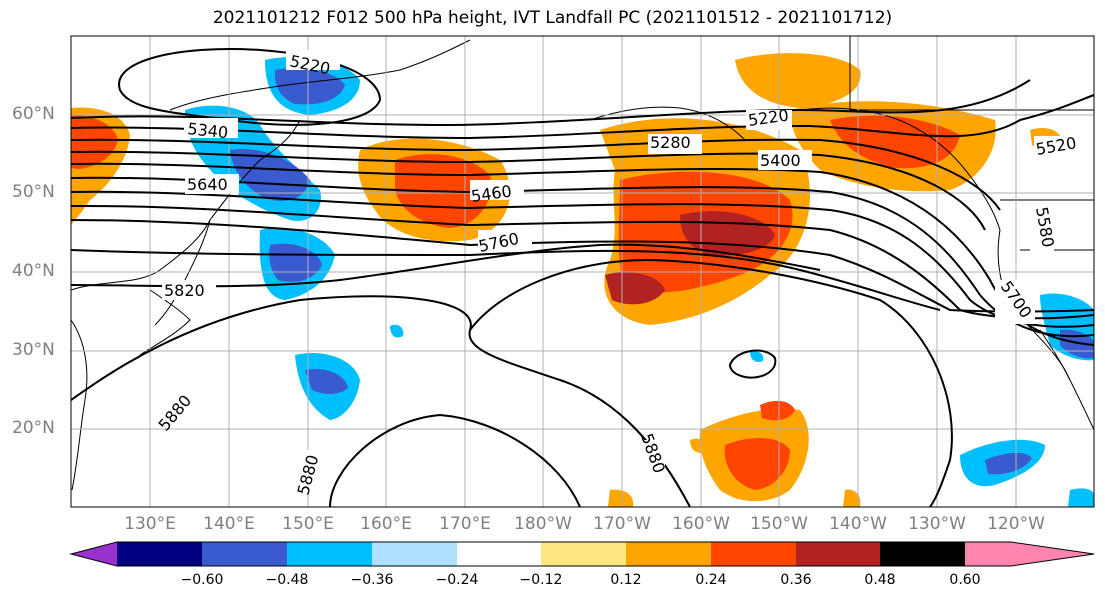 The width and height of the screenshot is (1105, 601). Describe the element at coordinates (33, 192) in the screenshot. I see `lat-label-50n: 50°N` at that location.